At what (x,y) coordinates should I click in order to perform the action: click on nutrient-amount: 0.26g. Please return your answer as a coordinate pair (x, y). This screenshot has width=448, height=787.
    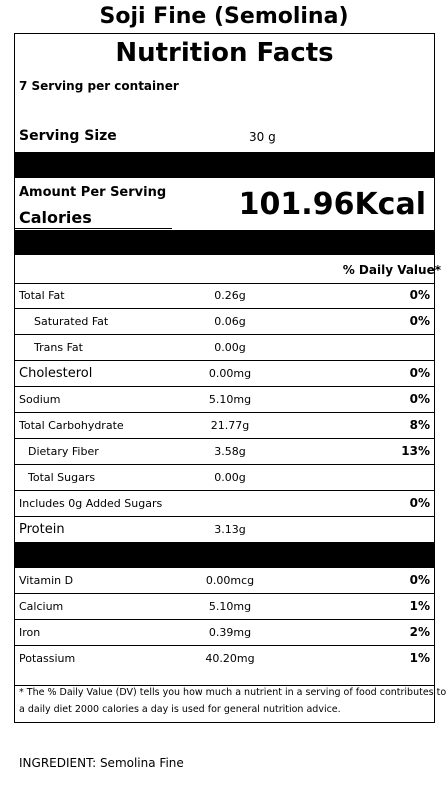
    Looking at the image, I should click on (230, 295).